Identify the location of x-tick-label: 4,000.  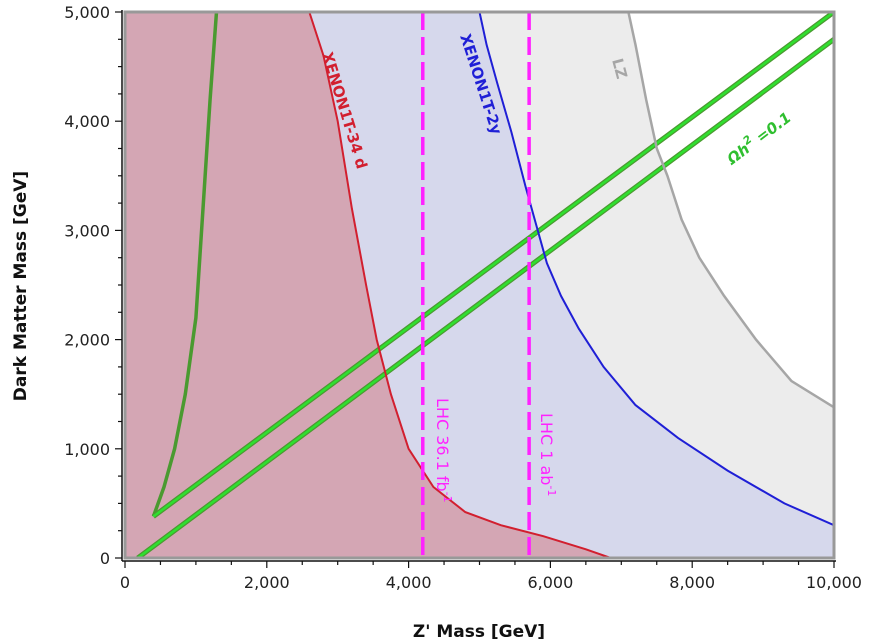
(409, 582).